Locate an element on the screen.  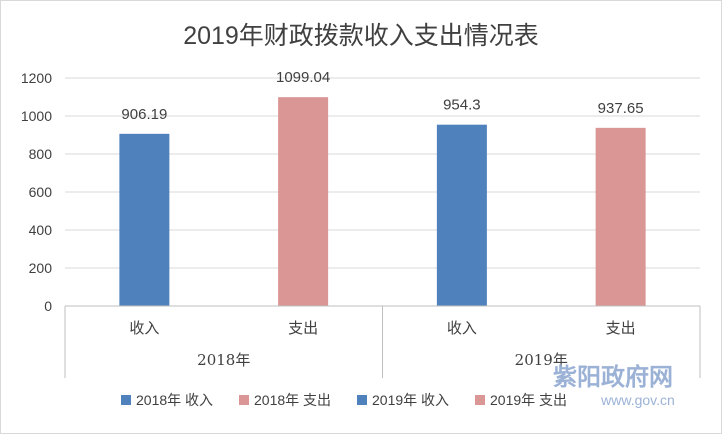
data-label: 906.19 is located at coordinates (144, 114).